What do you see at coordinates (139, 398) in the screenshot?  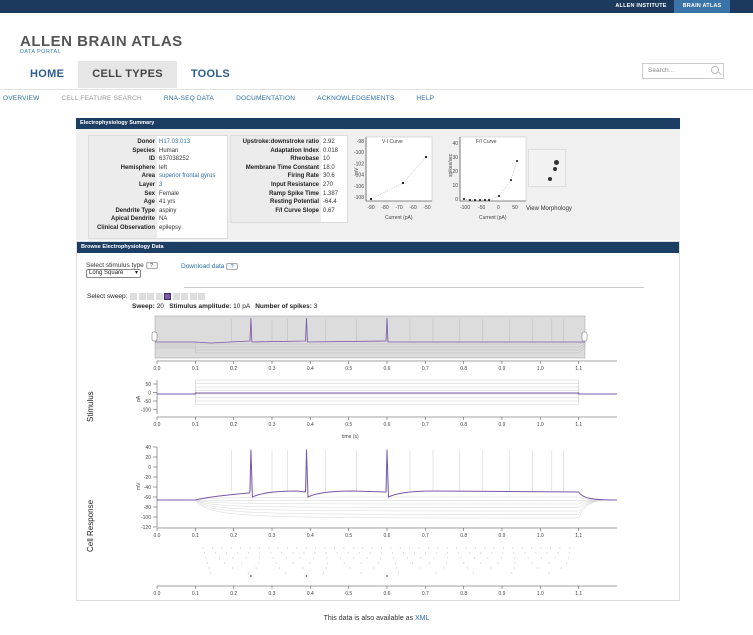 I see `stimulus-unit: pA` at bounding box center [139, 398].